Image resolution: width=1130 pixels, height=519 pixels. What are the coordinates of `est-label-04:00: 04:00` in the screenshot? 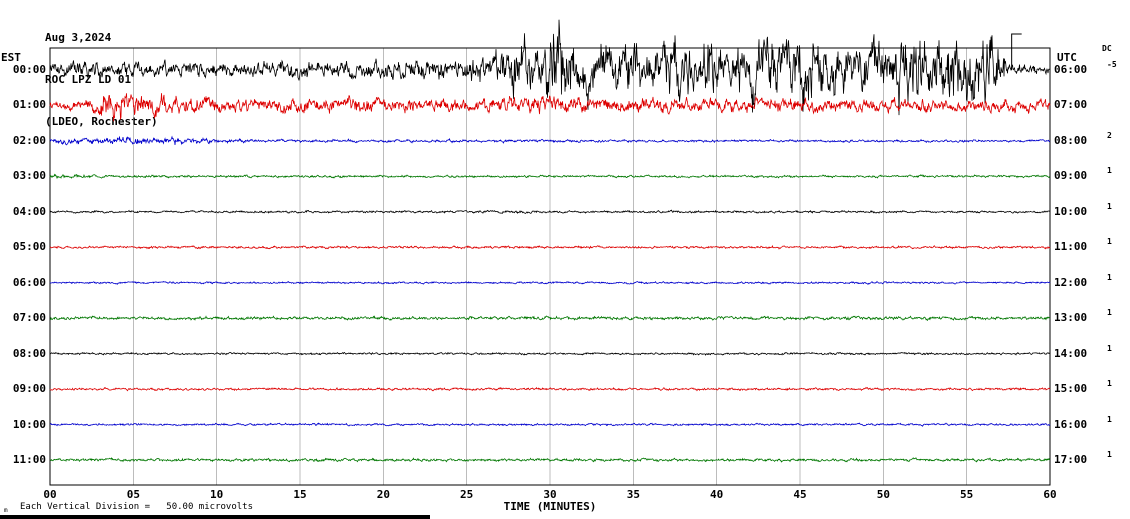 It's located at (29, 211).